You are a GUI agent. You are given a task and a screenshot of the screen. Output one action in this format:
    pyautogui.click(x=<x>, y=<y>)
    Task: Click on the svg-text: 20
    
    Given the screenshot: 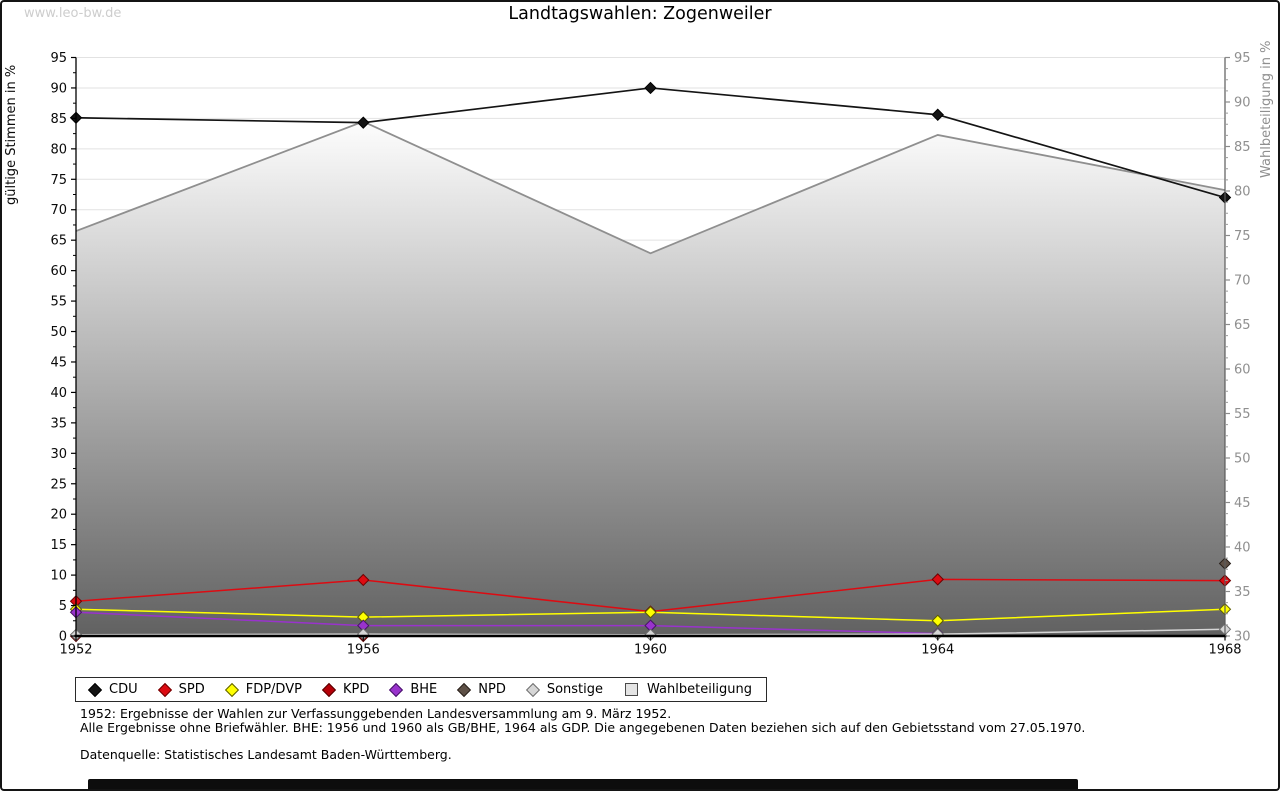 What is the action you would take?
    pyautogui.click(x=58, y=515)
    